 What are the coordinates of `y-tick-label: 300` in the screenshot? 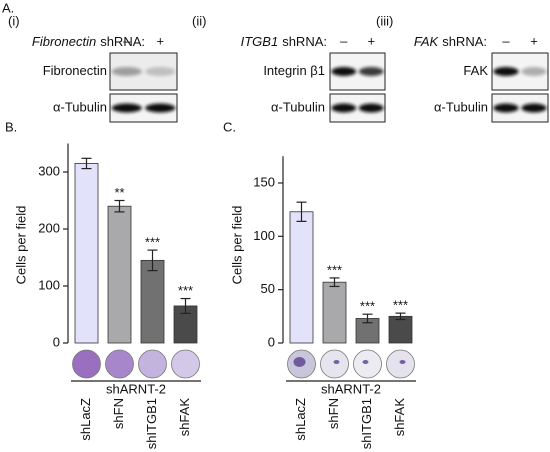 It's located at (49, 170).